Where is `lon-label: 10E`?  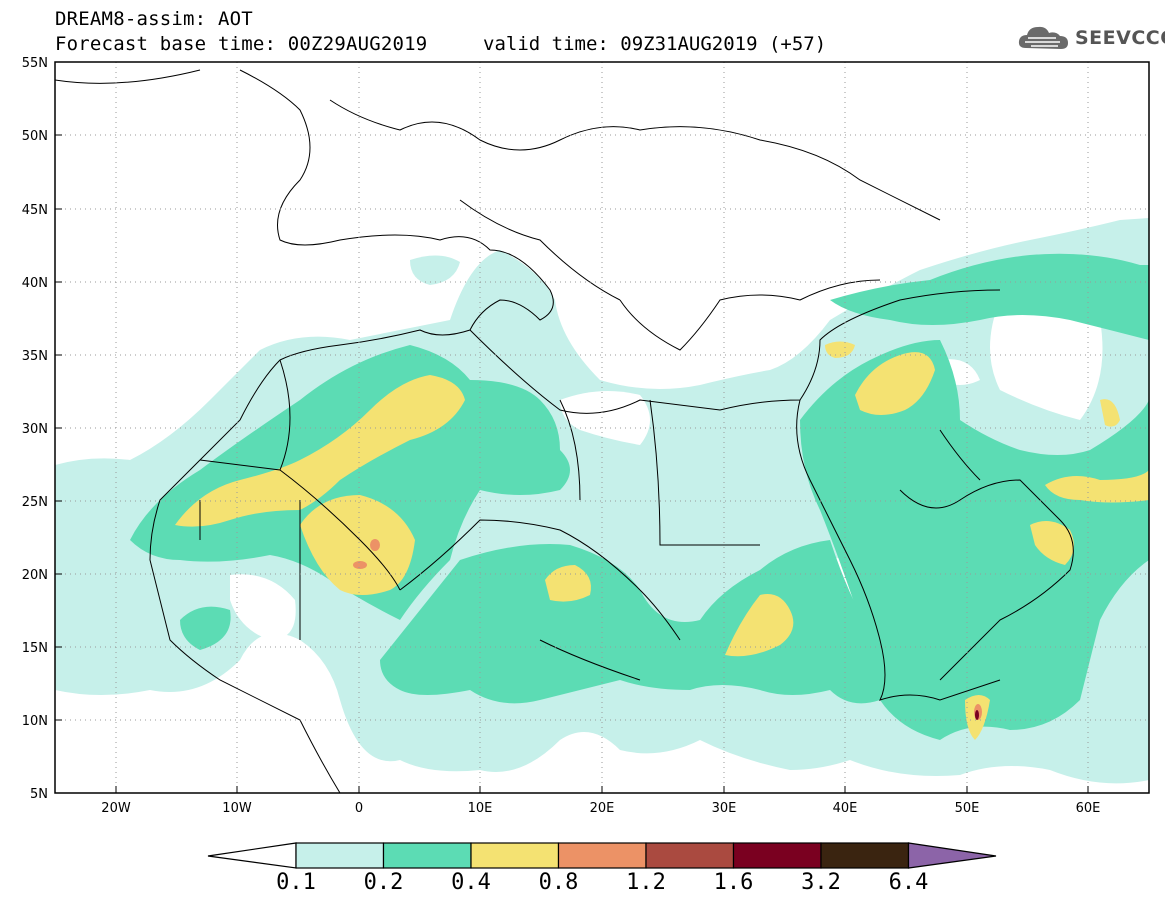 lon-label: 10E is located at coordinates (480, 808).